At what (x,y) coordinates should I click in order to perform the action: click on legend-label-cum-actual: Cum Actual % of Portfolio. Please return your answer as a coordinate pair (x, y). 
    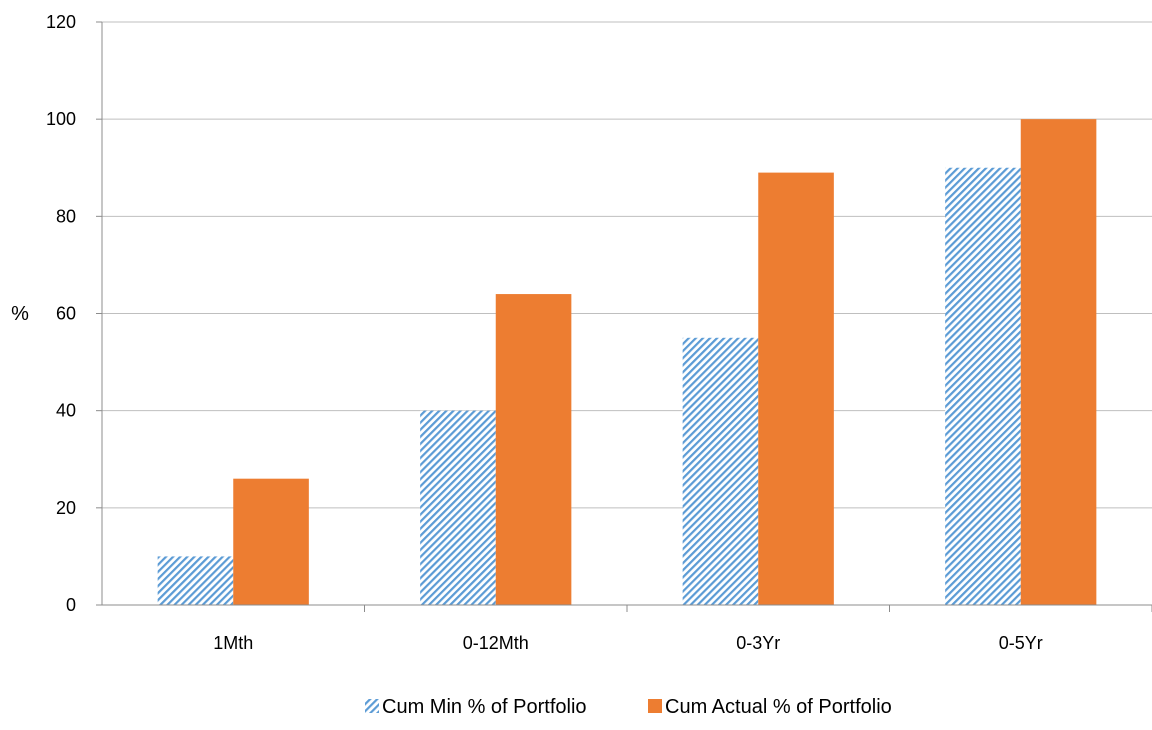
    Looking at the image, I should click on (778, 707).